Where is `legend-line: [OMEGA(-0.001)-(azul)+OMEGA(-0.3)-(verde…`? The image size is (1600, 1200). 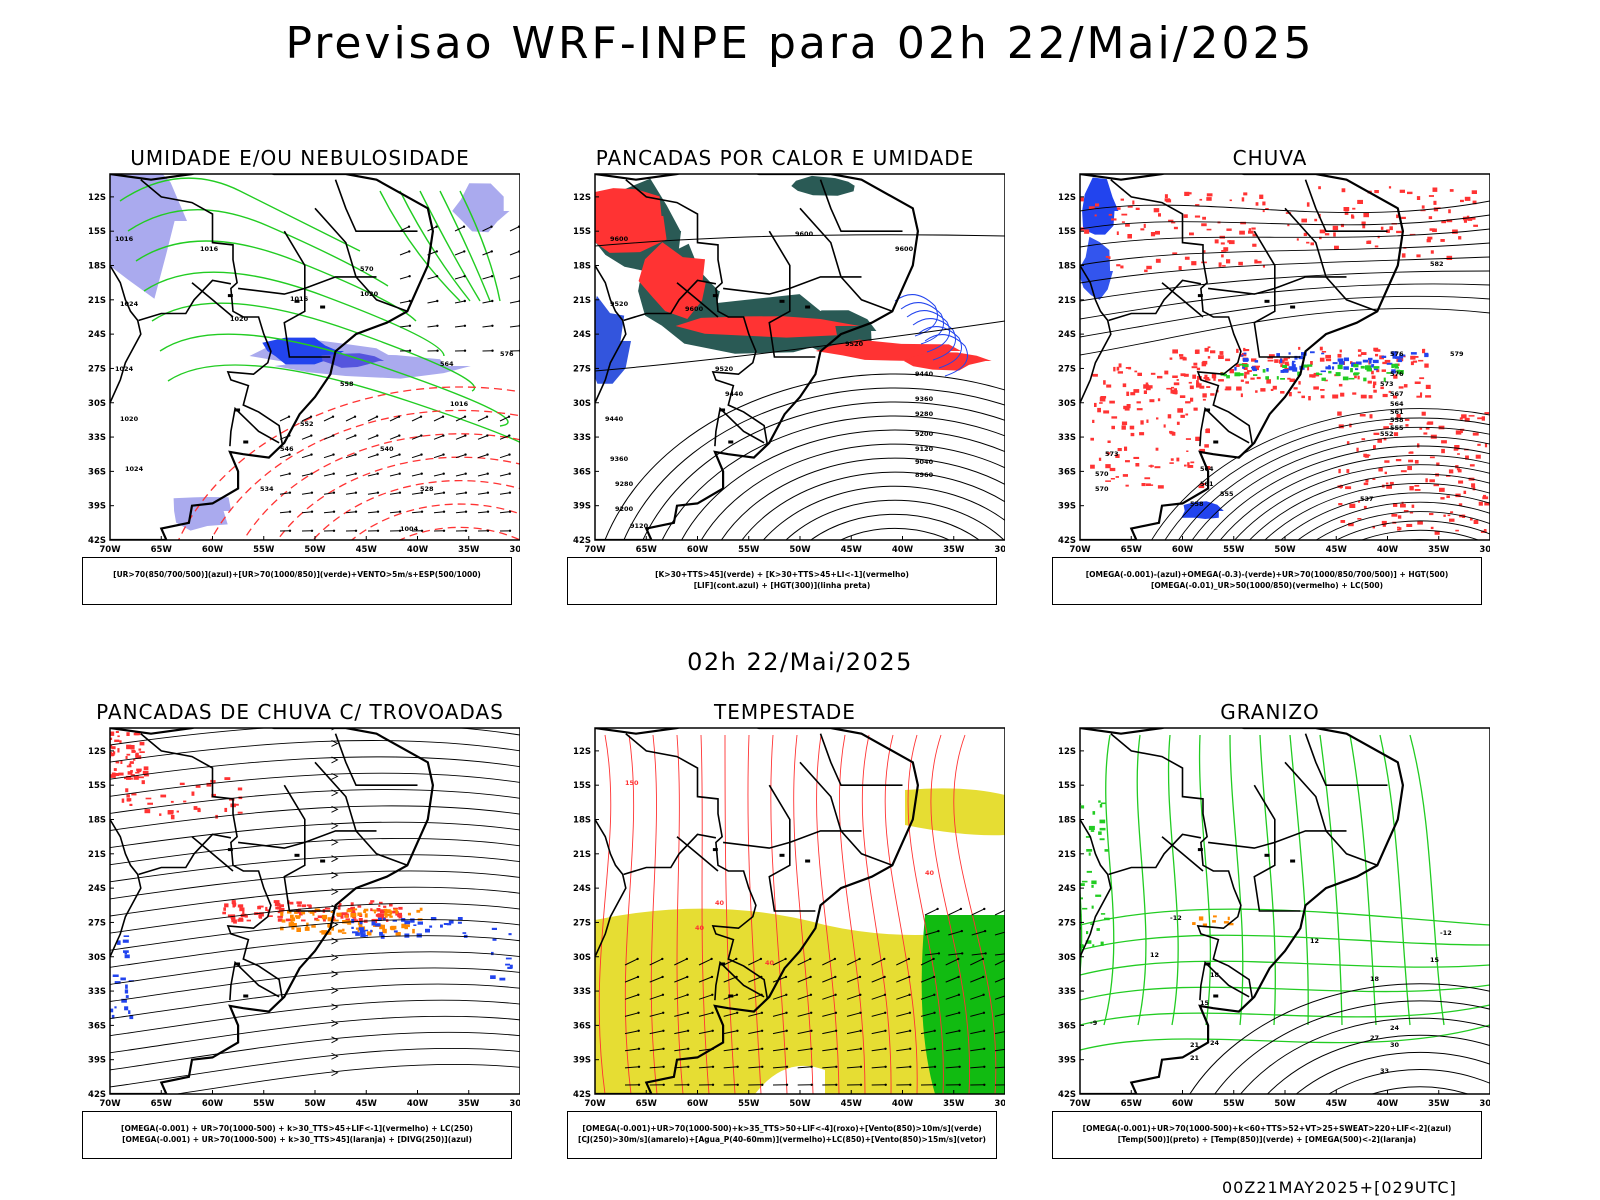 legend-line: [OMEGA(-0.001)-(azul)+OMEGA(-0.3)-(verde… is located at coordinates (1267, 574).